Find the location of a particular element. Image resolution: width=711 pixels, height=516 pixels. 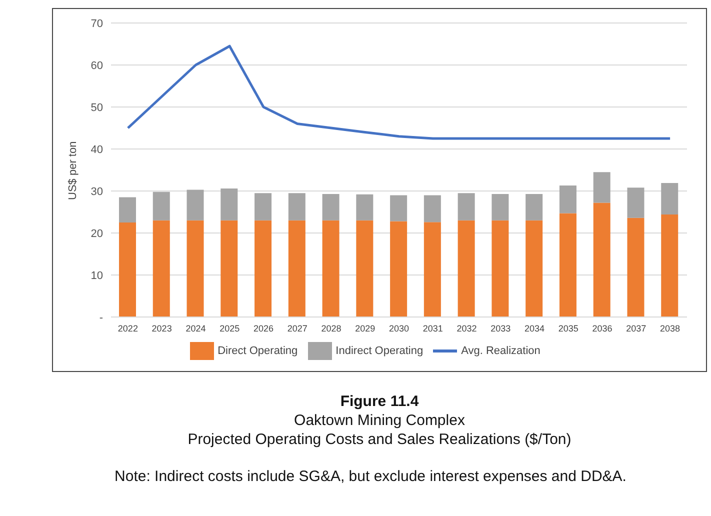

x-tick-label: 2023 is located at coordinates (162, 328).